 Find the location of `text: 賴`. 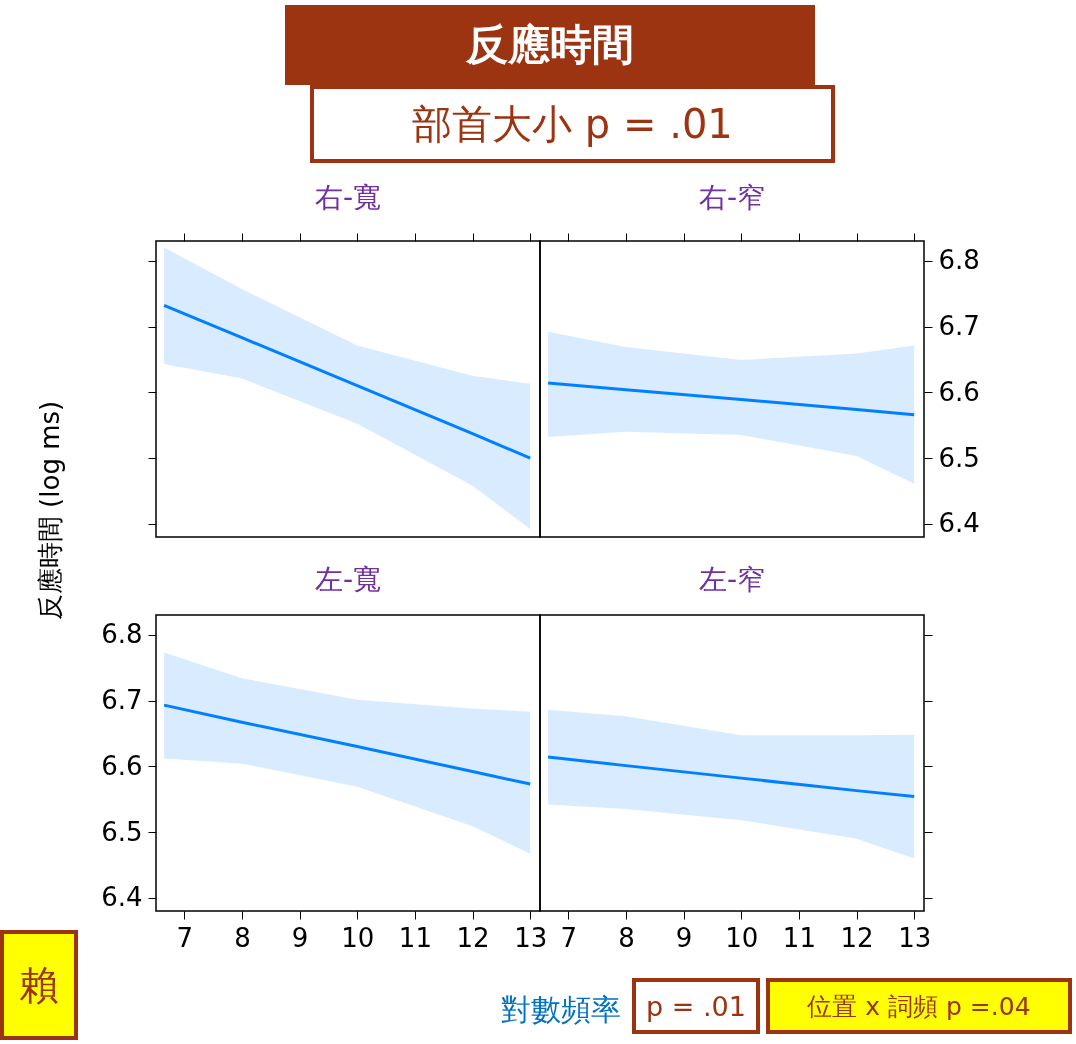

text: 賴 is located at coordinates (39, 985).